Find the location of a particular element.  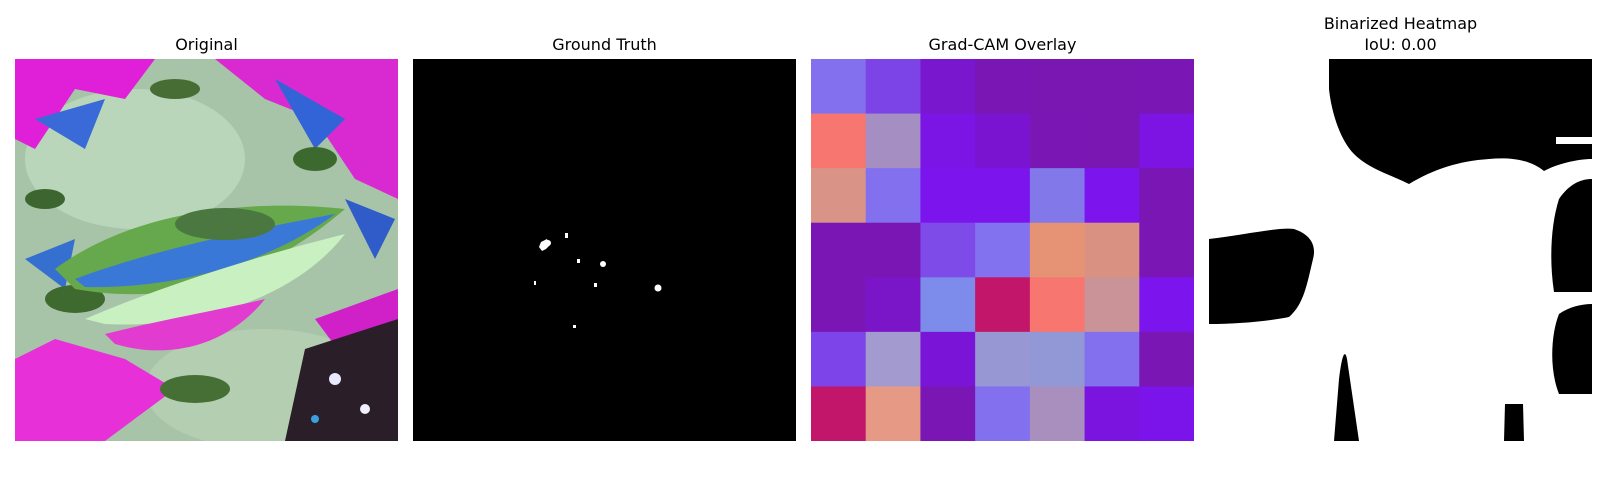

ground-truth-title: Ground Truth is located at coordinates (604, 44).